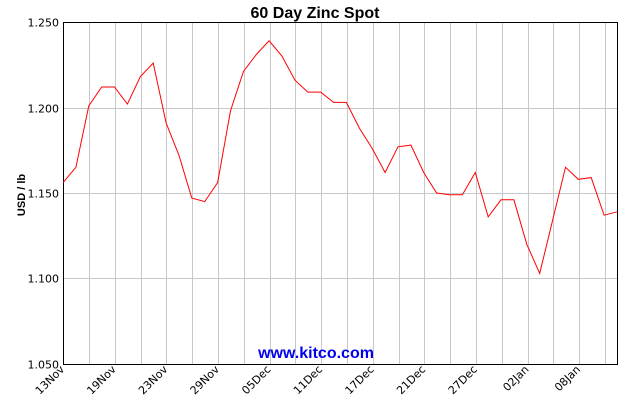  What do you see at coordinates (315, 353) in the screenshot?
I see `watermark: www.kitco.com` at bounding box center [315, 353].